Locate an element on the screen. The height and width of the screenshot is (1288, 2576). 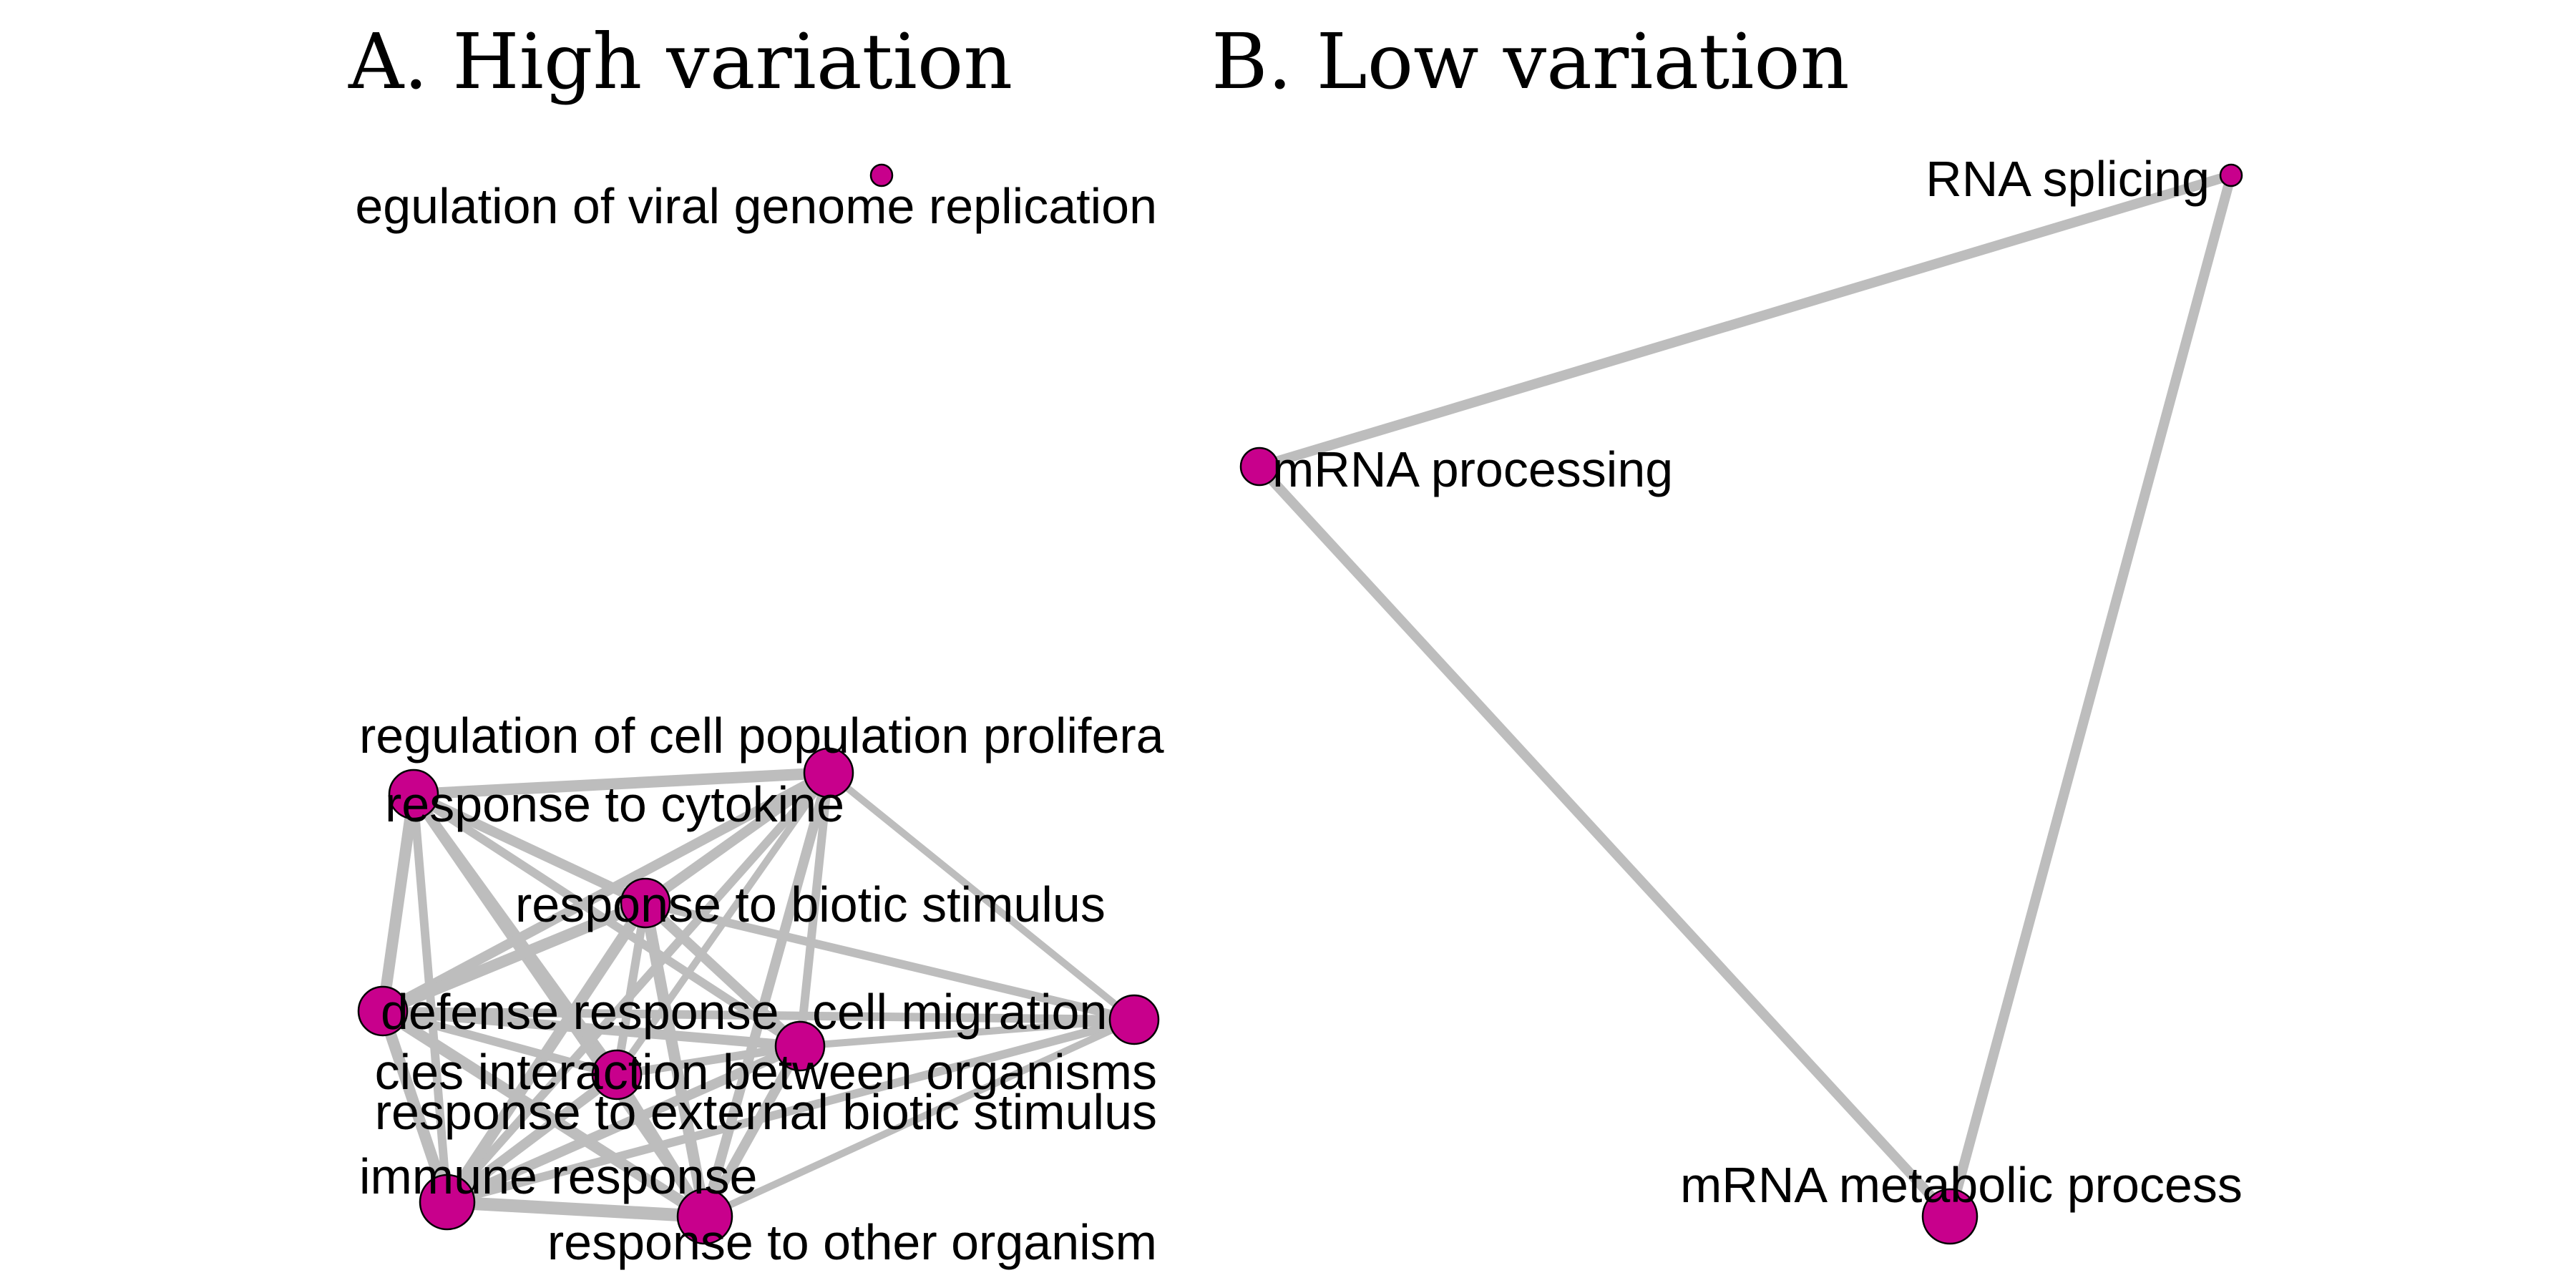
edge-cytokine-immune is located at coordinates (430, 998).